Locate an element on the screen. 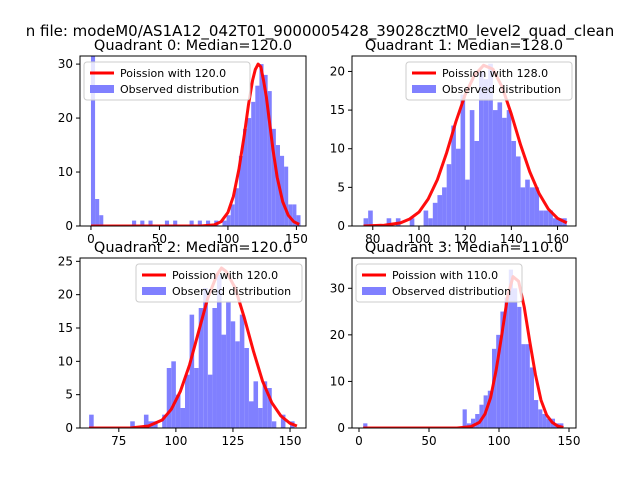 This screenshot has height=480, width=640. x-tick-label: 120 is located at coordinates (465, 239).